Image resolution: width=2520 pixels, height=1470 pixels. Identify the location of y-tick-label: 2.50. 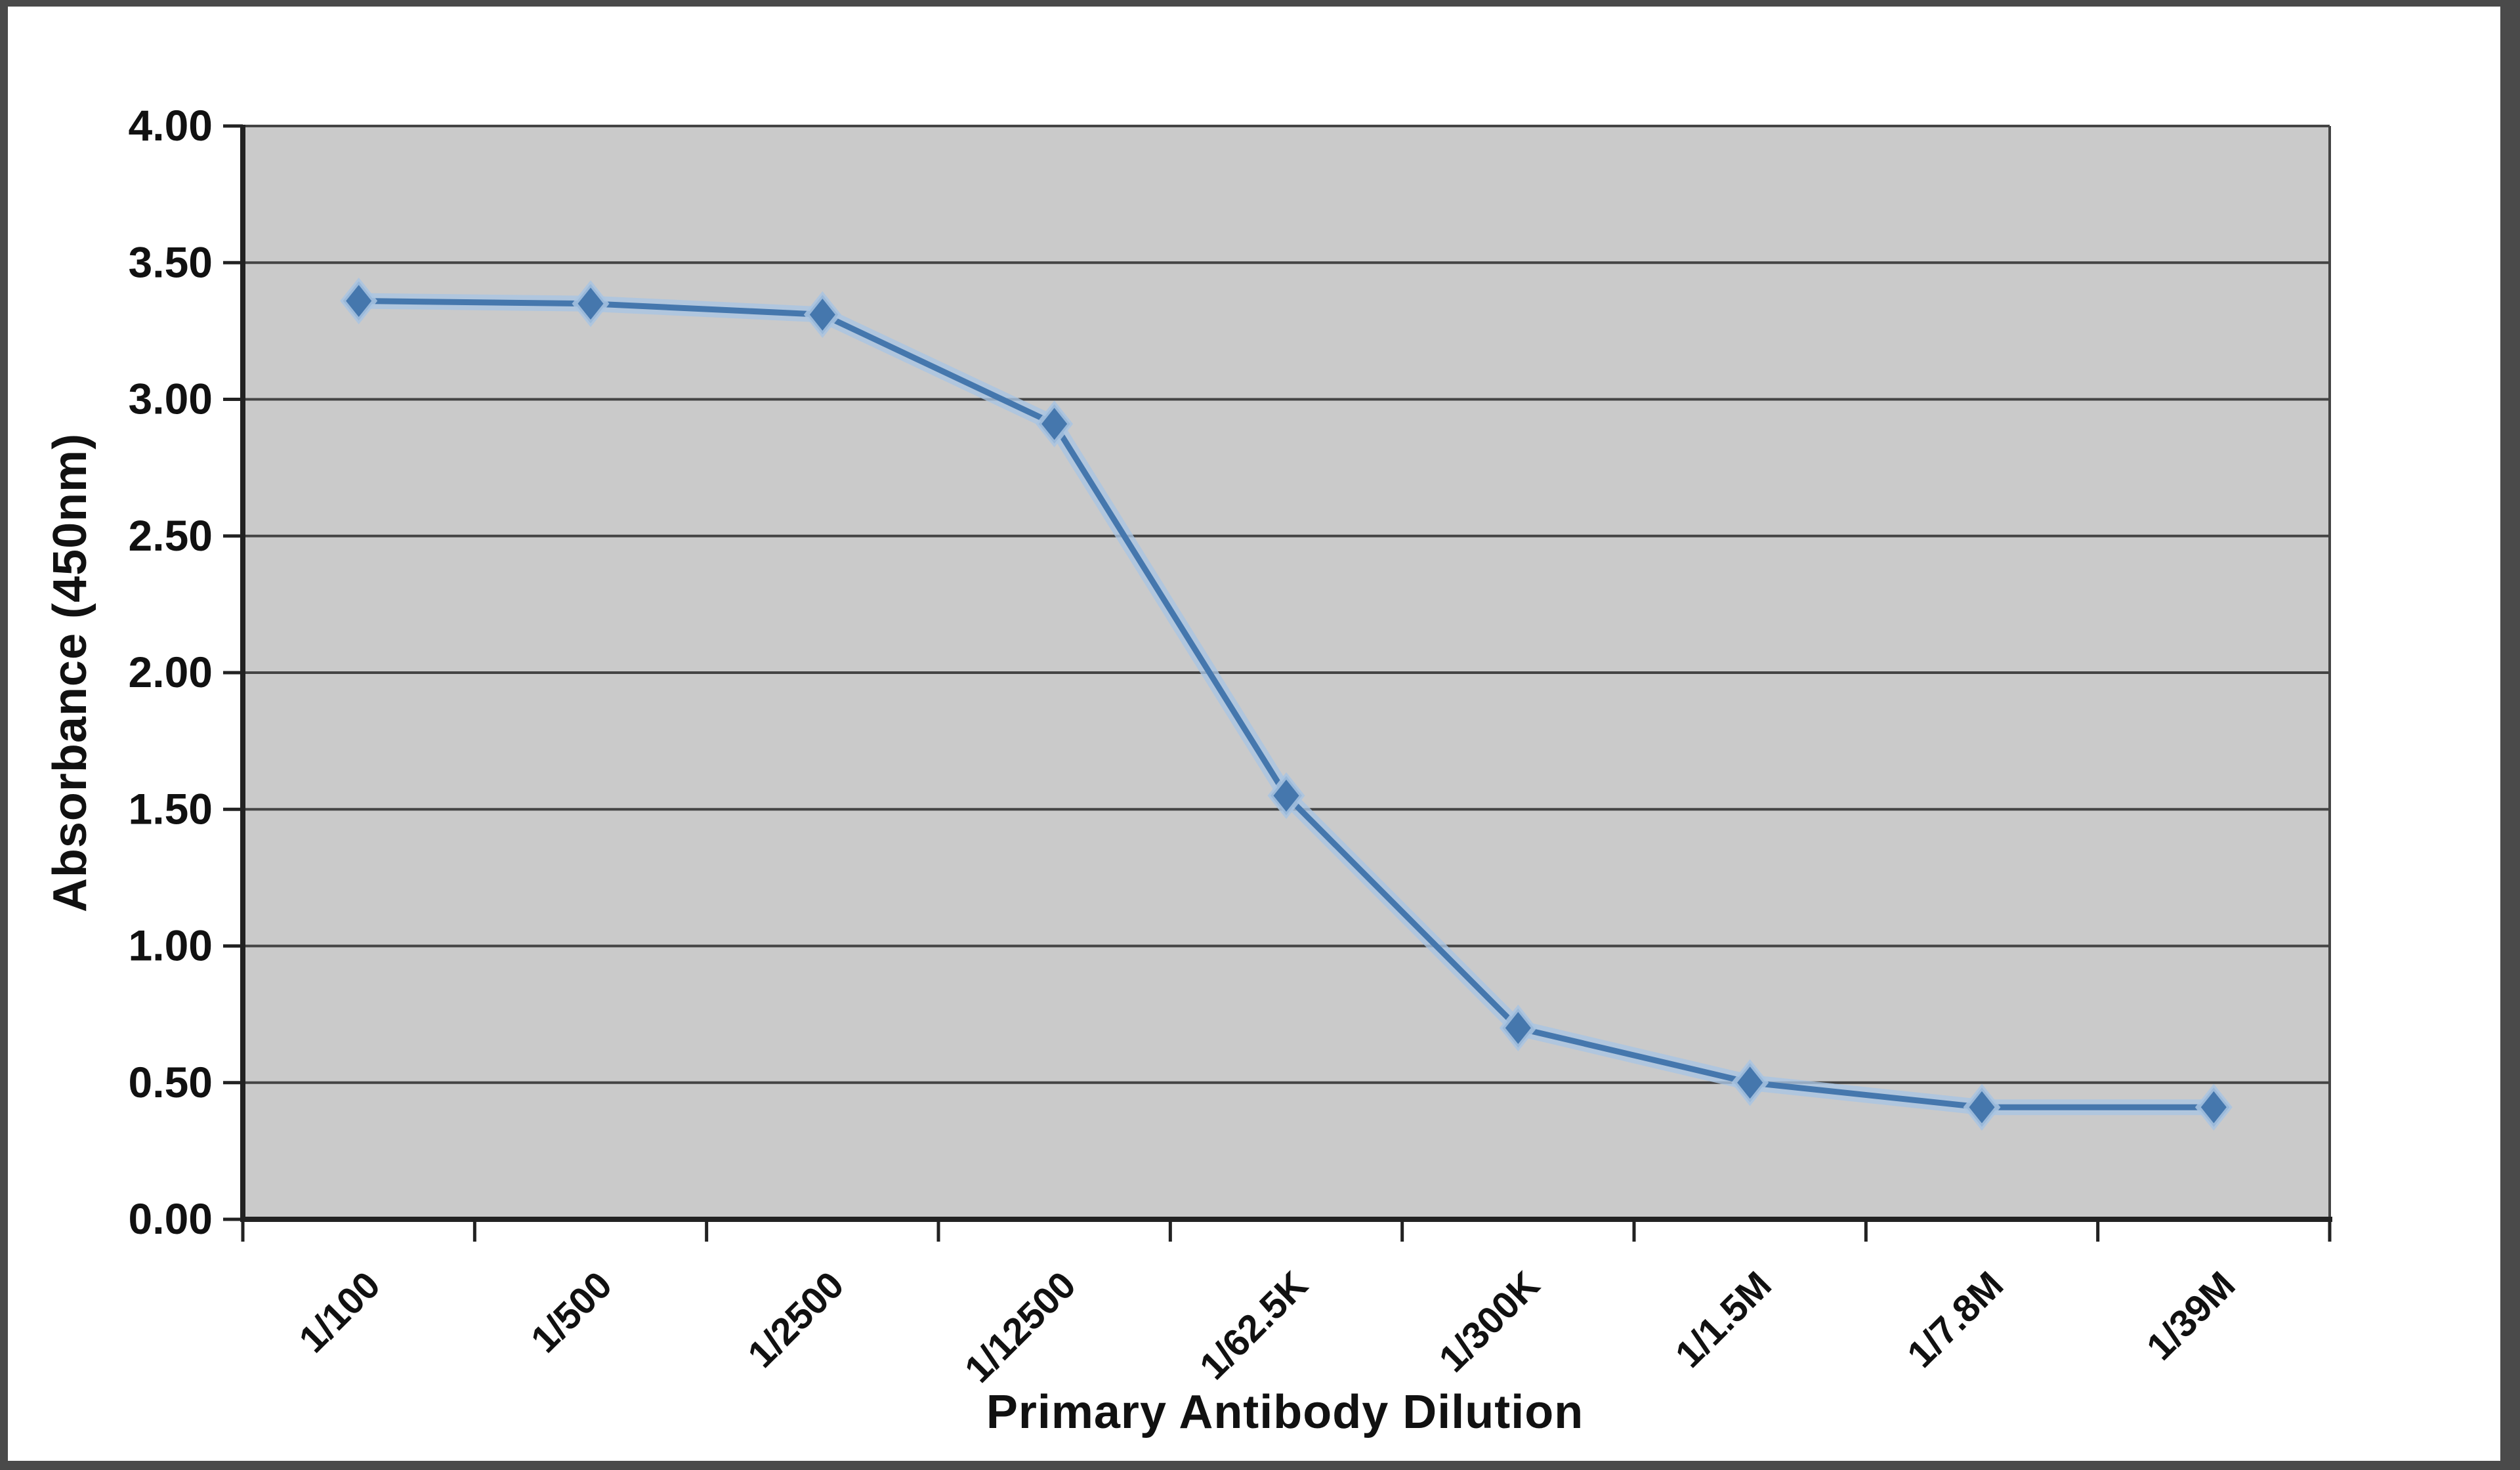
(171, 535).